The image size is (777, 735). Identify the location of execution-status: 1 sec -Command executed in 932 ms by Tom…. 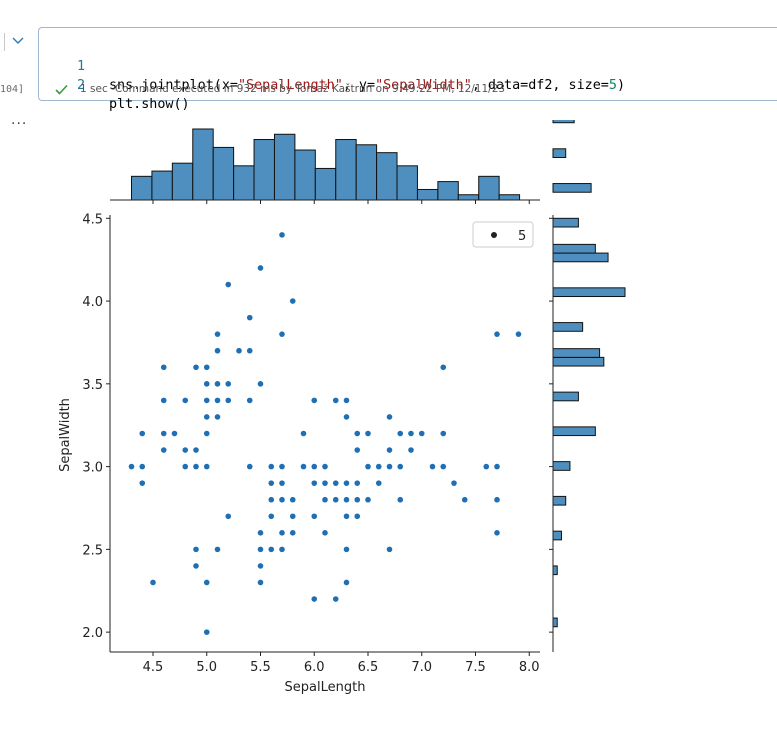
(280, 89).